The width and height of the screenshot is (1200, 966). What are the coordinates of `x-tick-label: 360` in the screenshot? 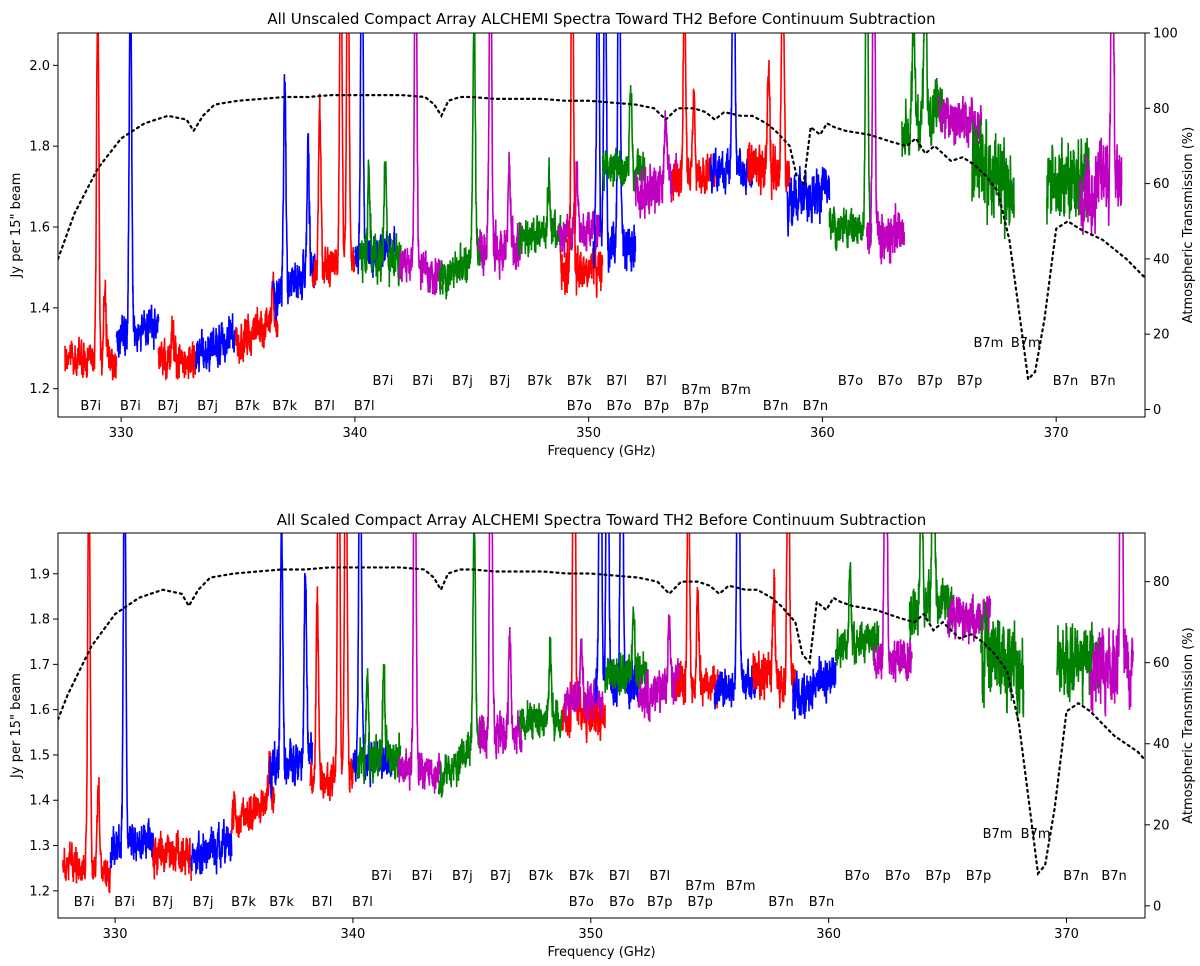 It's located at (828, 934).